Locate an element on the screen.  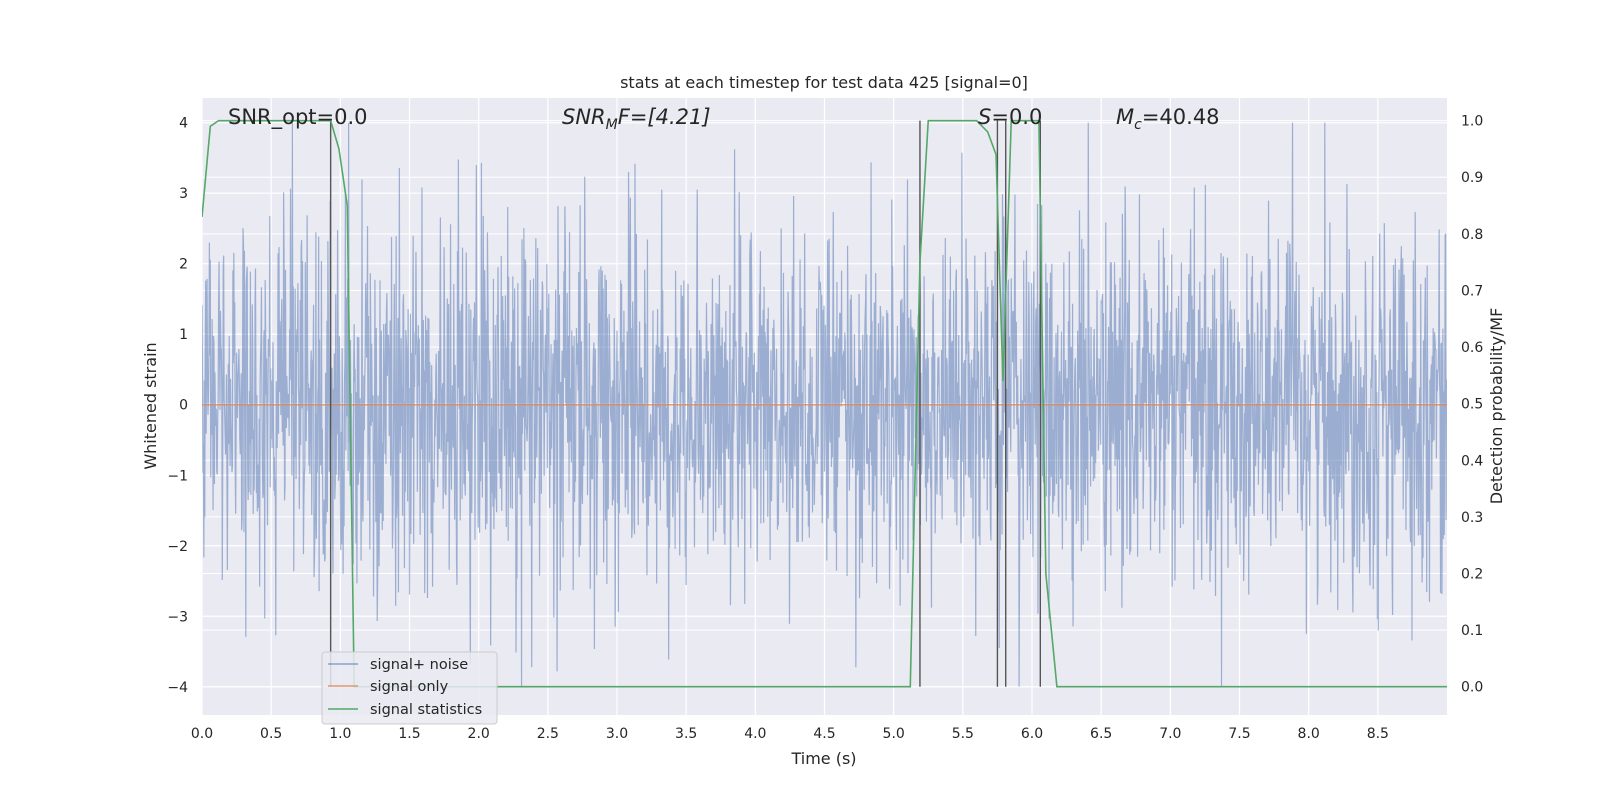
annotation-s-value: =0.0 is located at coordinates (1016, 117).